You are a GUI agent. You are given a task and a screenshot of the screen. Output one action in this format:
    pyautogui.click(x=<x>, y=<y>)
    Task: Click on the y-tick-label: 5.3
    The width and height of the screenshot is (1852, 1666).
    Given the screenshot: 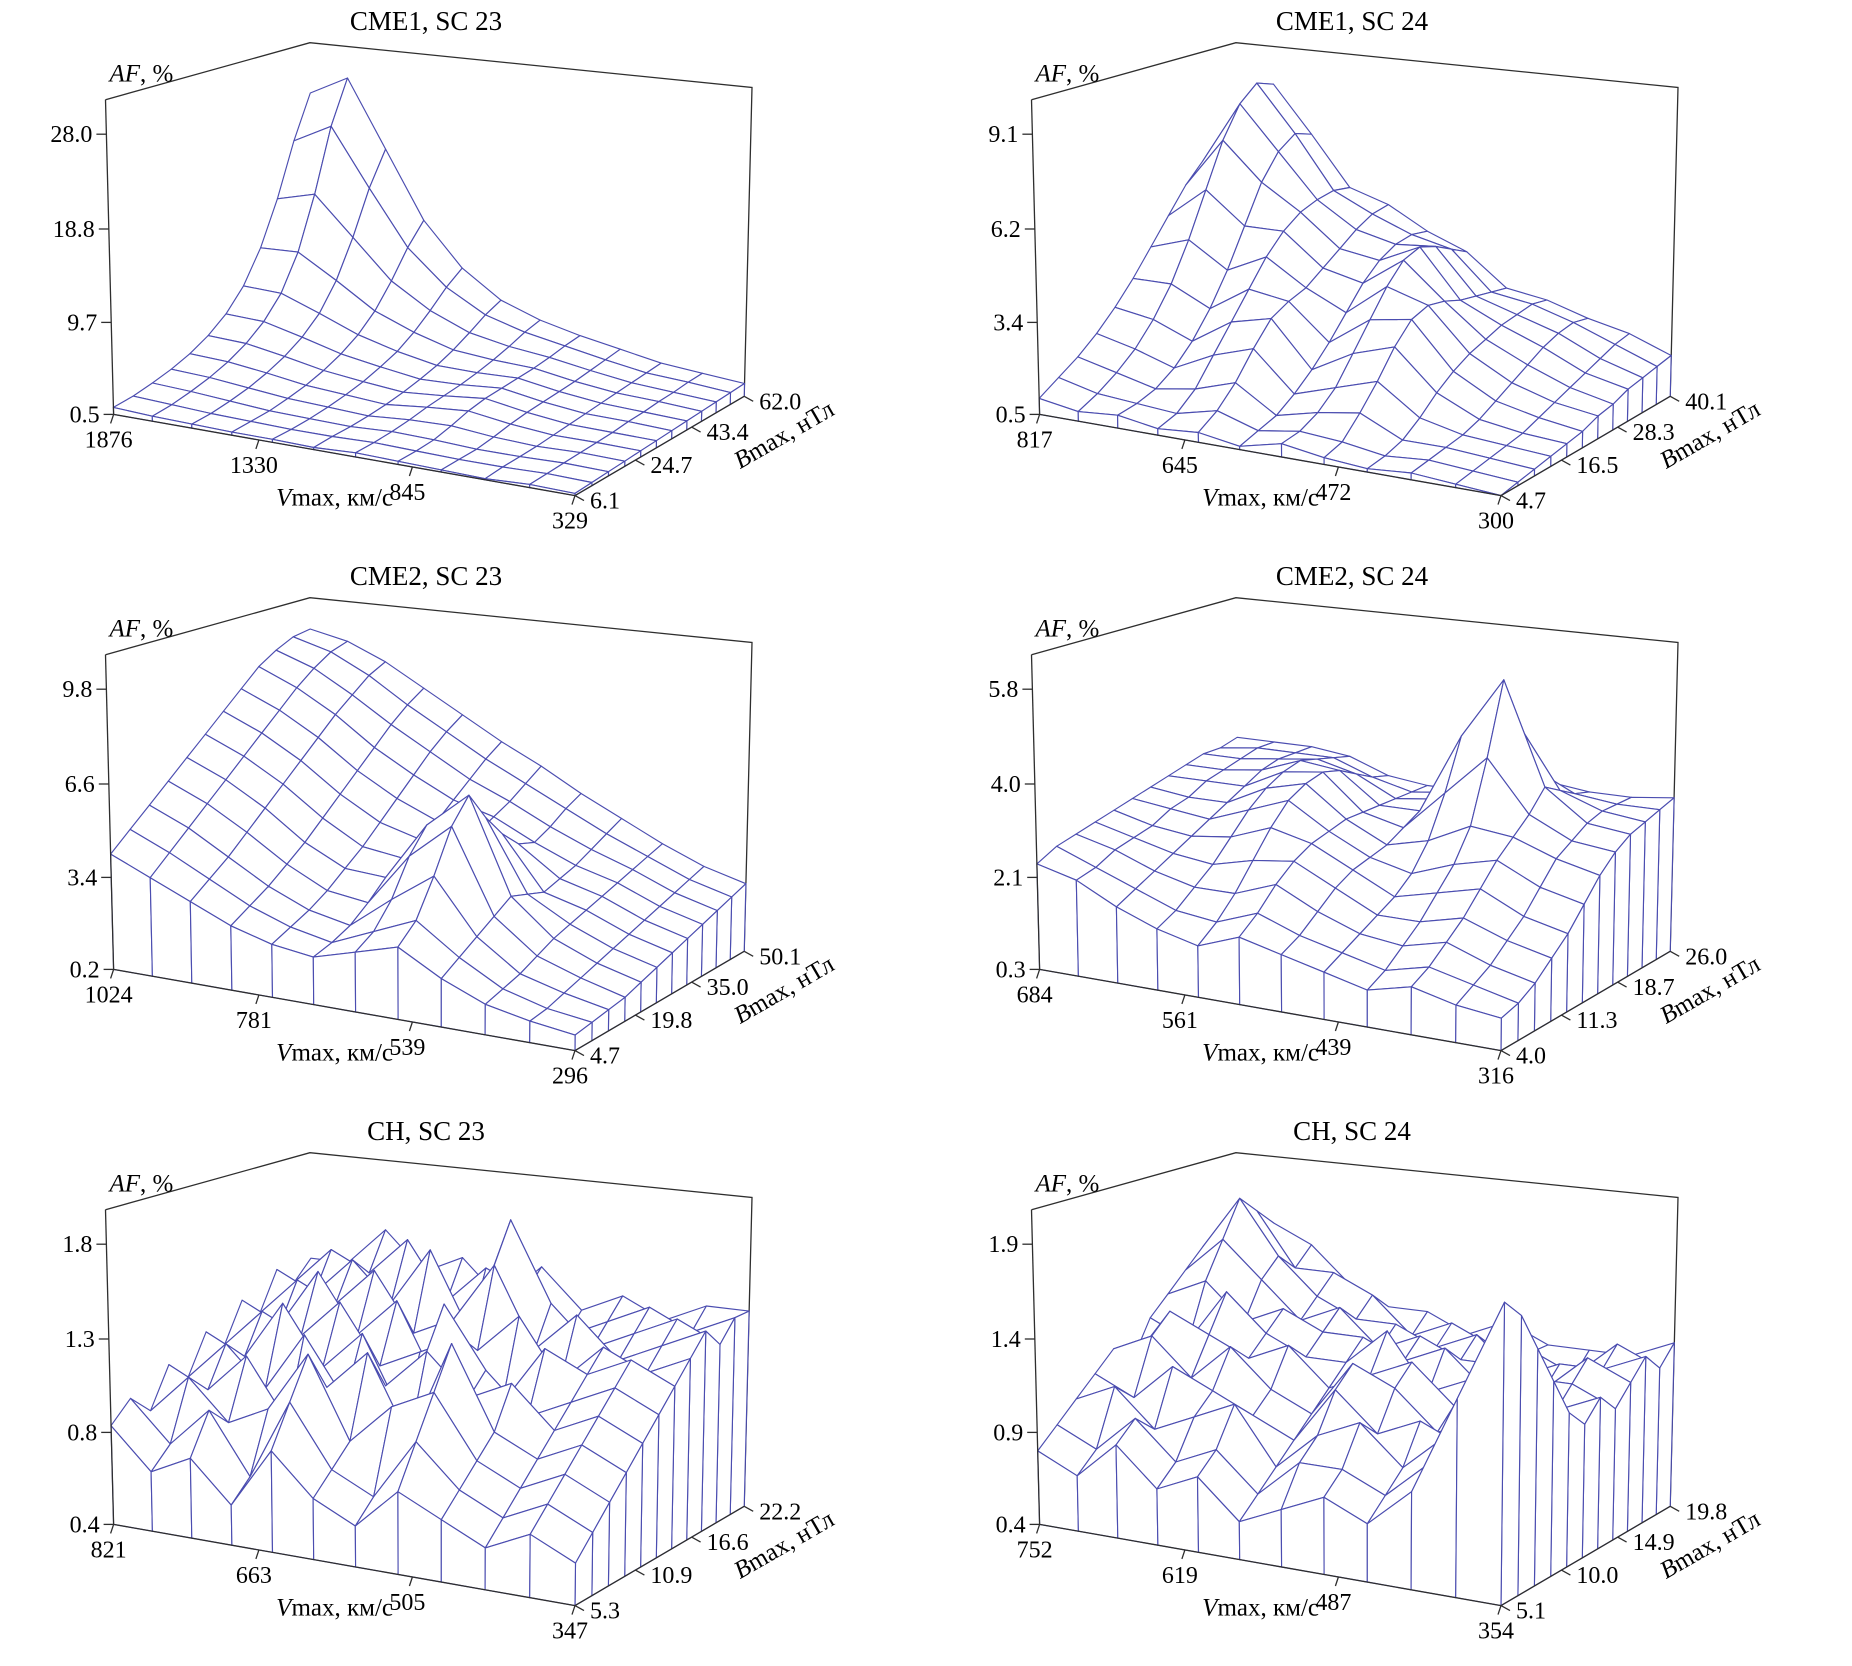 What is the action you would take?
    pyautogui.click(x=605, y=1612)
    